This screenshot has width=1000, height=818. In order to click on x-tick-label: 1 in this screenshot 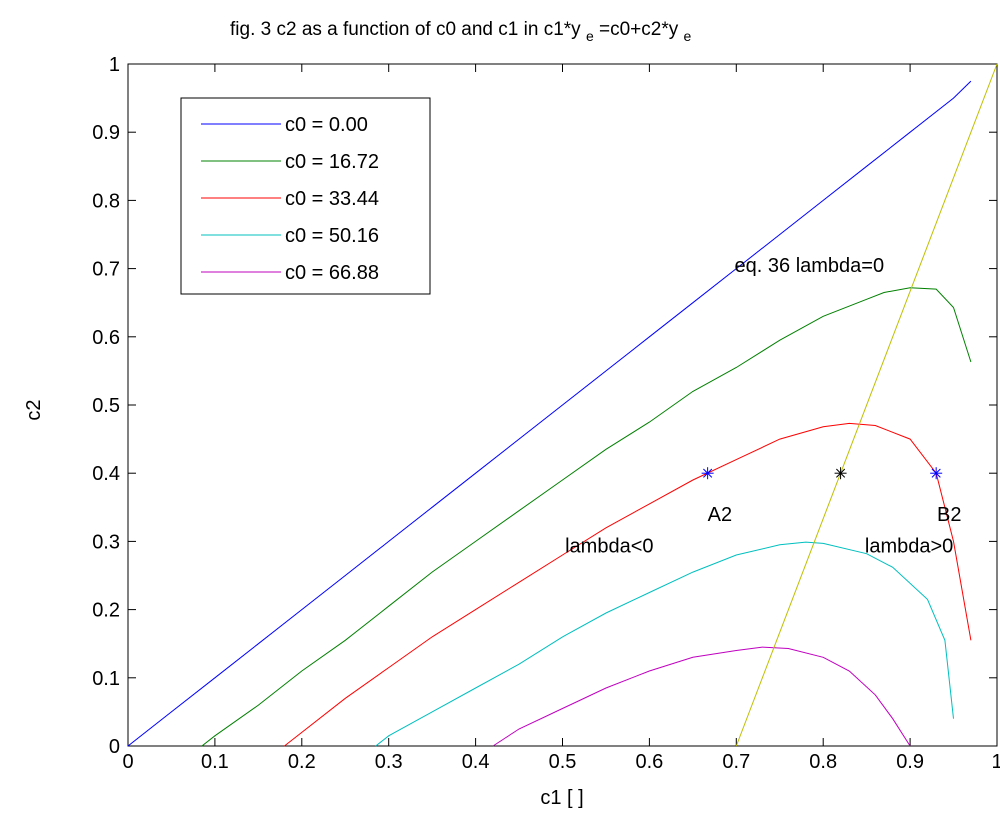, I will do `click(995, 762)`.